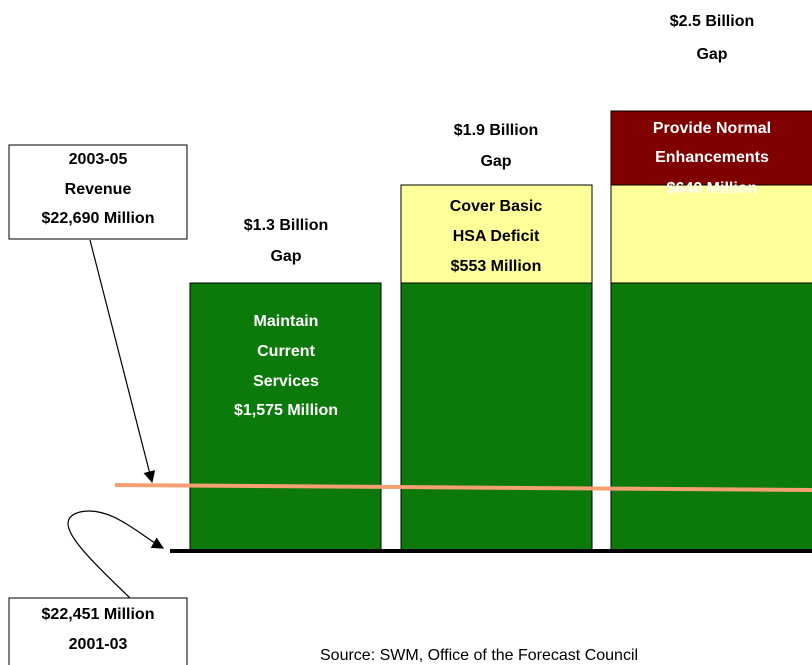  What do you see at coordinates (496, 206) in the screenshot?
I see `segment-label: Cover Basic` at bounding box center [496, 206].